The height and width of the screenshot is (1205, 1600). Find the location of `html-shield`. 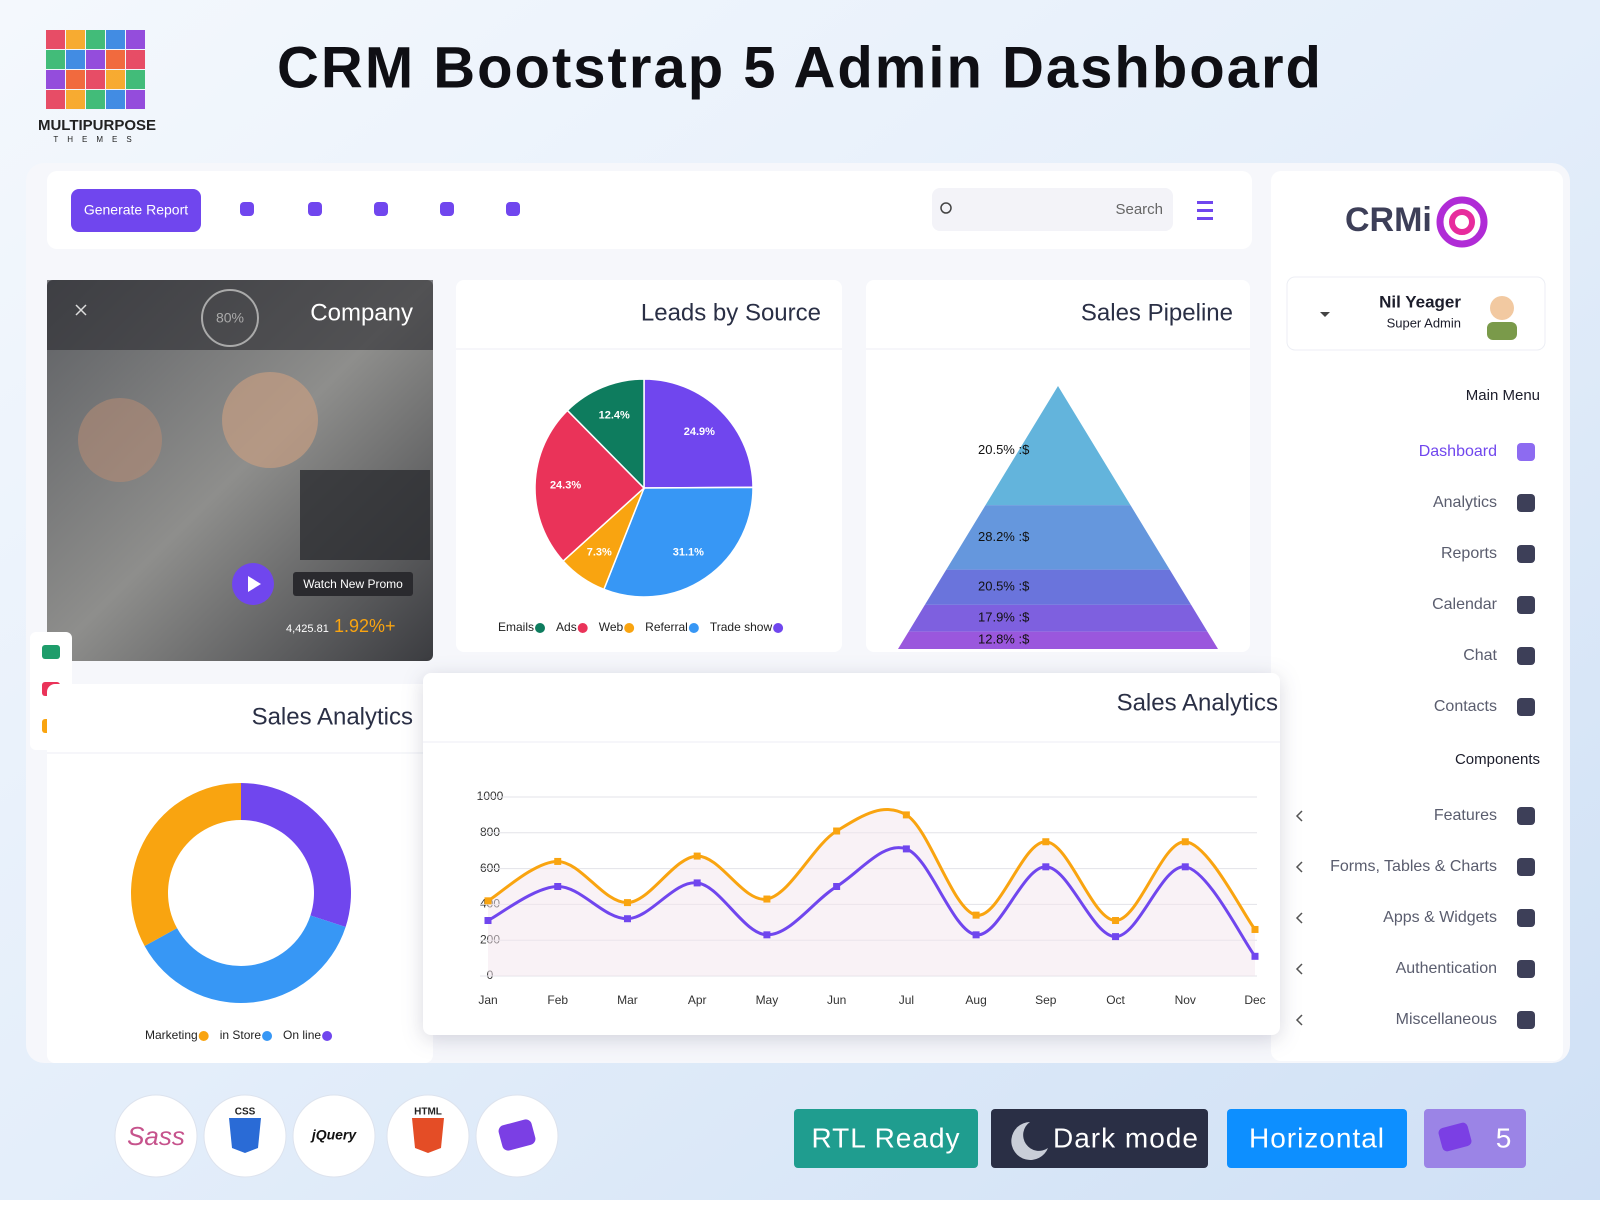

html-shield is located at coordinates (428, 1135).